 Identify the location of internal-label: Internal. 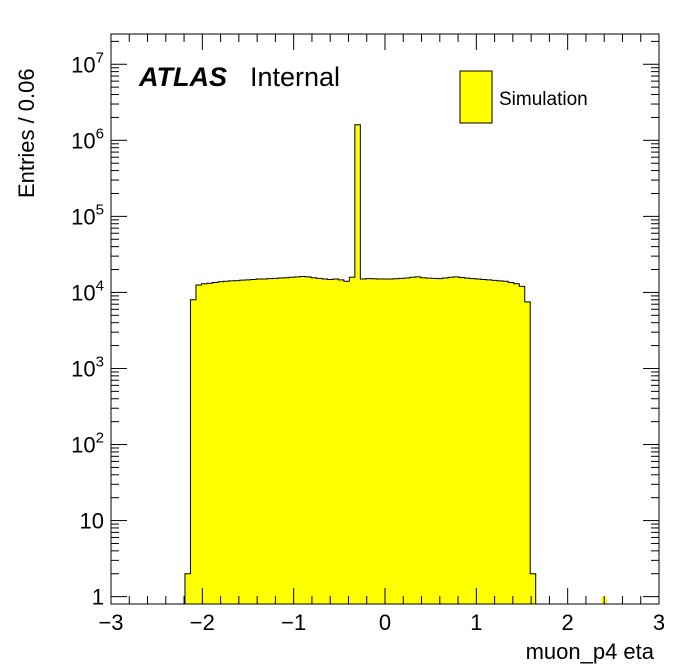
(295, 77).